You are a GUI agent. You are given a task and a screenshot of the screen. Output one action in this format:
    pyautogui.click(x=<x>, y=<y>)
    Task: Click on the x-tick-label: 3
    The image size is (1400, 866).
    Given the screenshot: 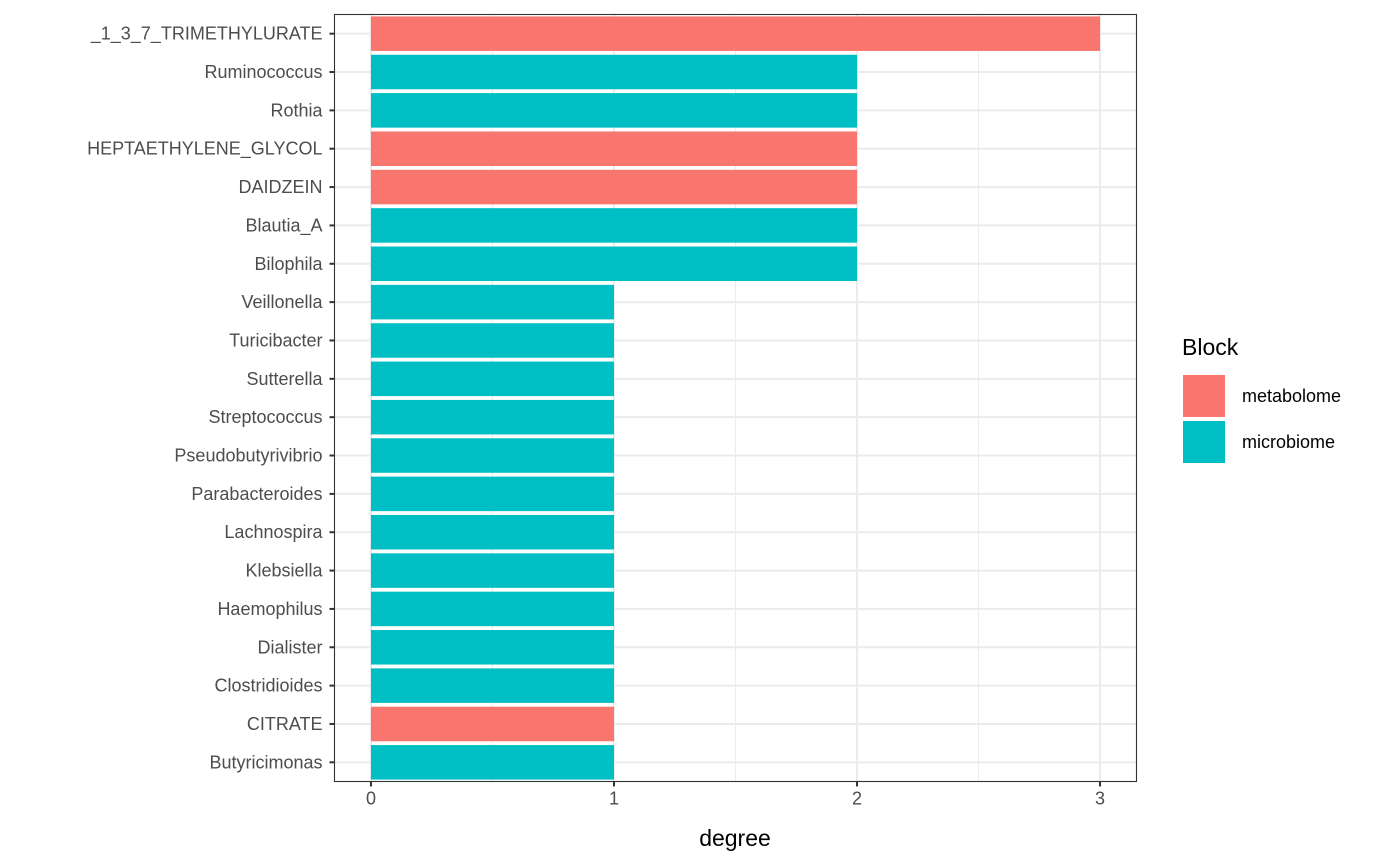 What is the action you would take?
    pyautogui.click(x=1100, y=799)
    